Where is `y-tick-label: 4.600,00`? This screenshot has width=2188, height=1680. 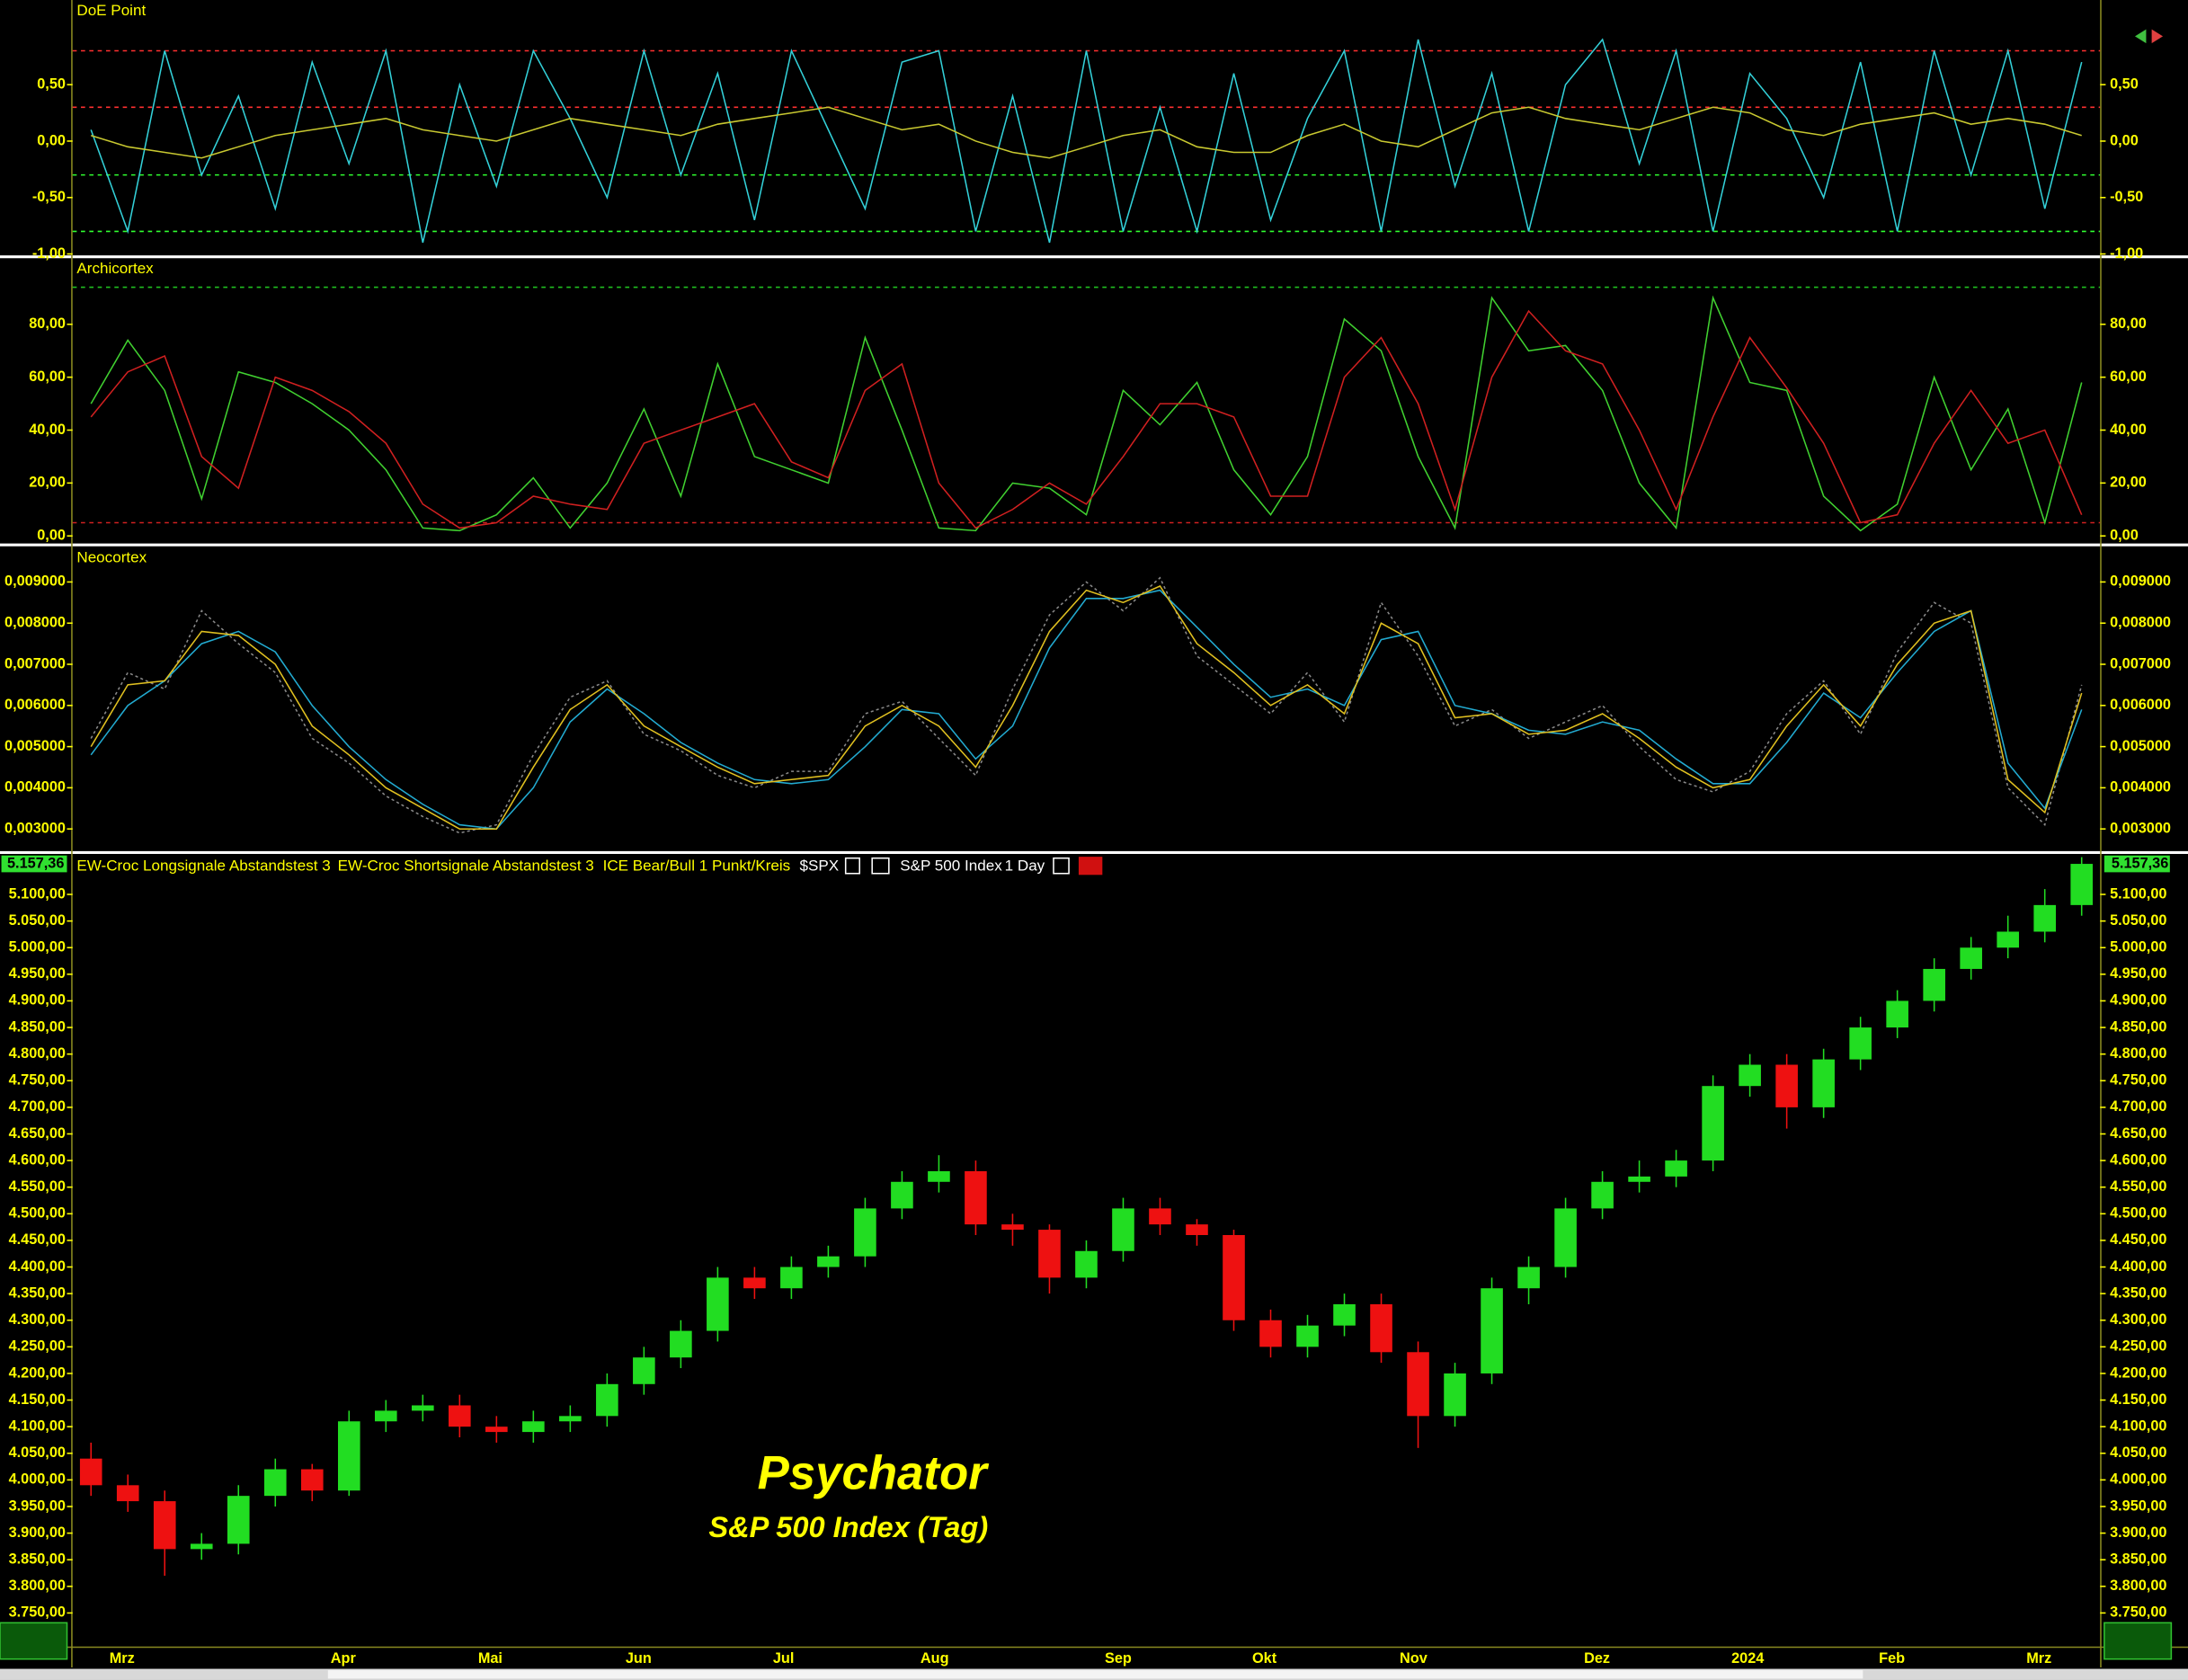
y-tick-label: 4.600,00 is located at coordinates (2138, 1159).